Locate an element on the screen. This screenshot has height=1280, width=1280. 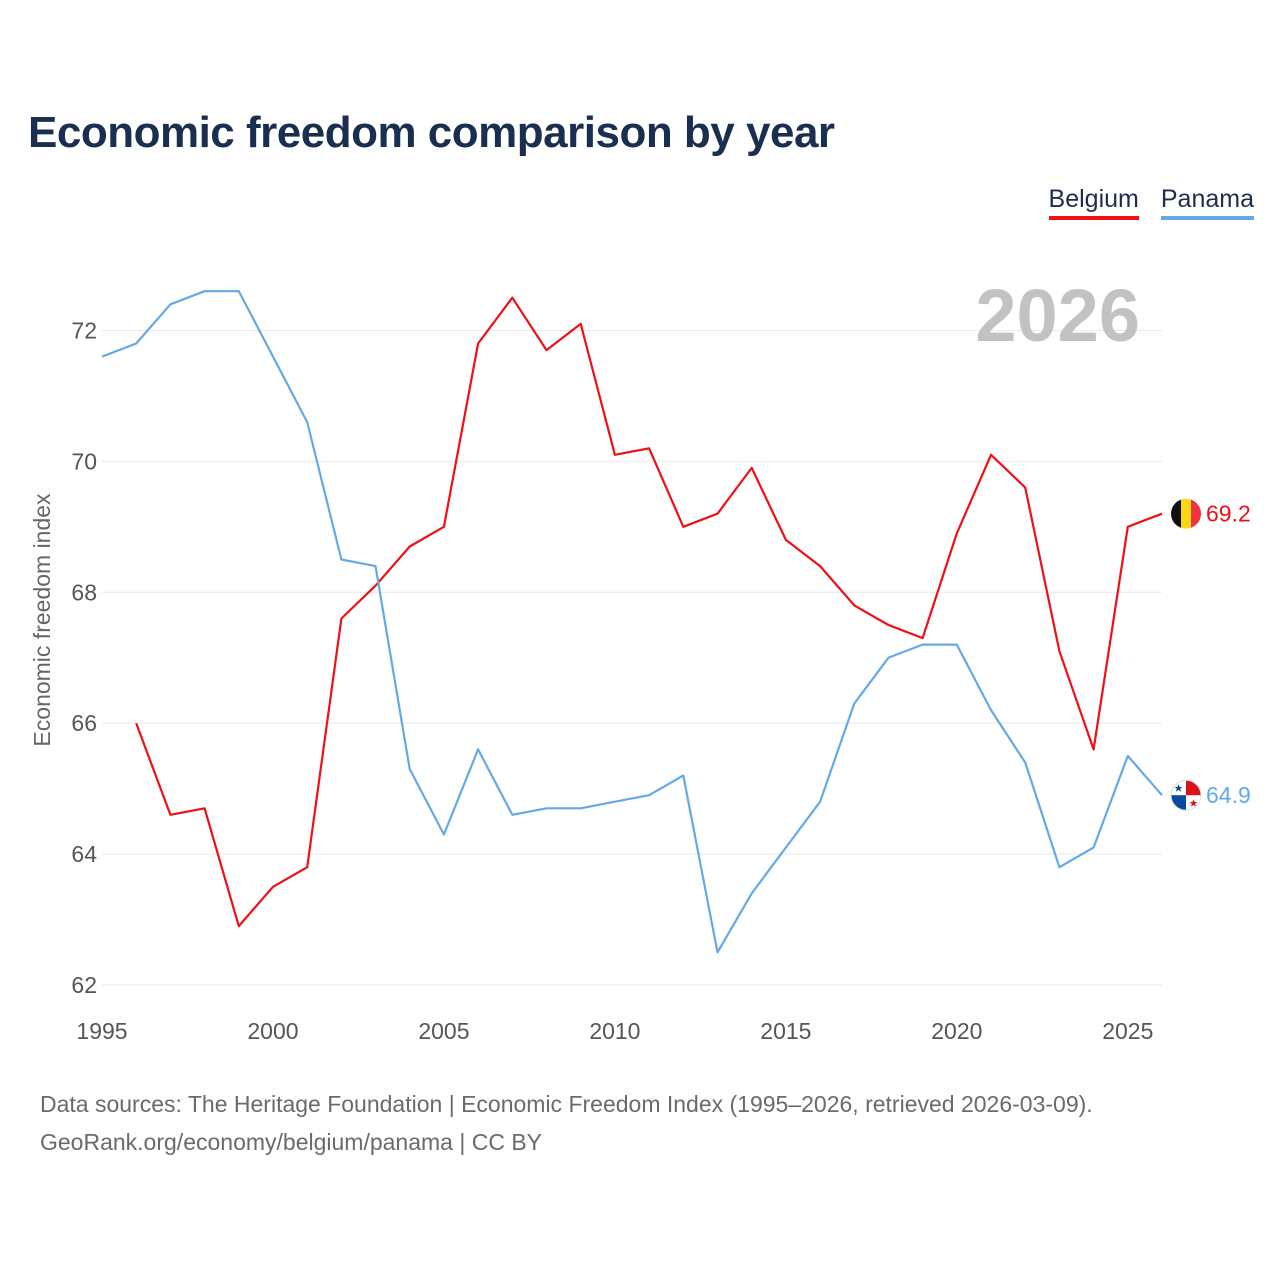
x-tick-label-2020: 2020 is located at coordinates (956, 1031).